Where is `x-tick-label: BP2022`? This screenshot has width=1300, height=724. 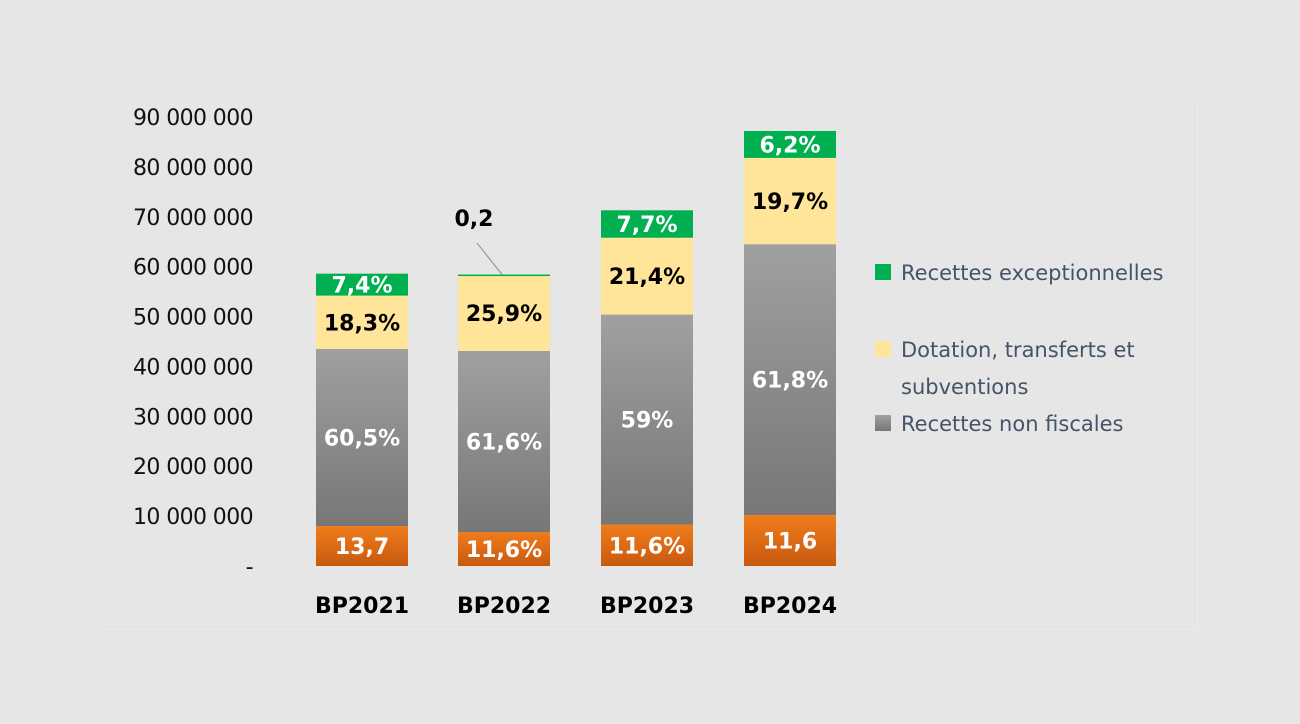 x-tick-label: BP2022 is located at coordinates (504, 606).